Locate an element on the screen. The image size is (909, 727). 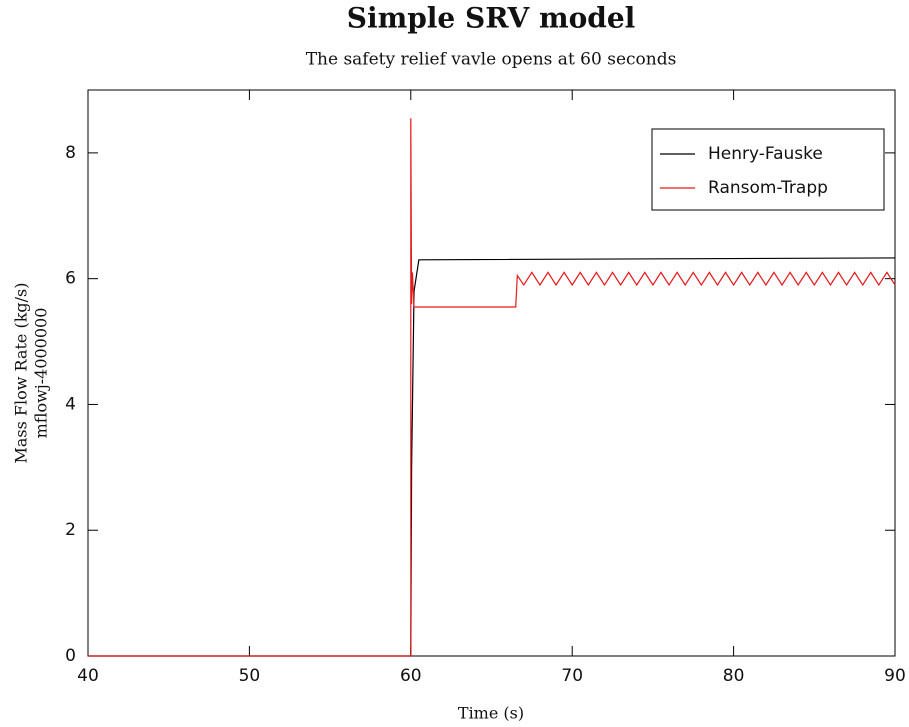
y-axis-label: Mass Flow Rate (kg/s) is located at coordinates (21, 372).